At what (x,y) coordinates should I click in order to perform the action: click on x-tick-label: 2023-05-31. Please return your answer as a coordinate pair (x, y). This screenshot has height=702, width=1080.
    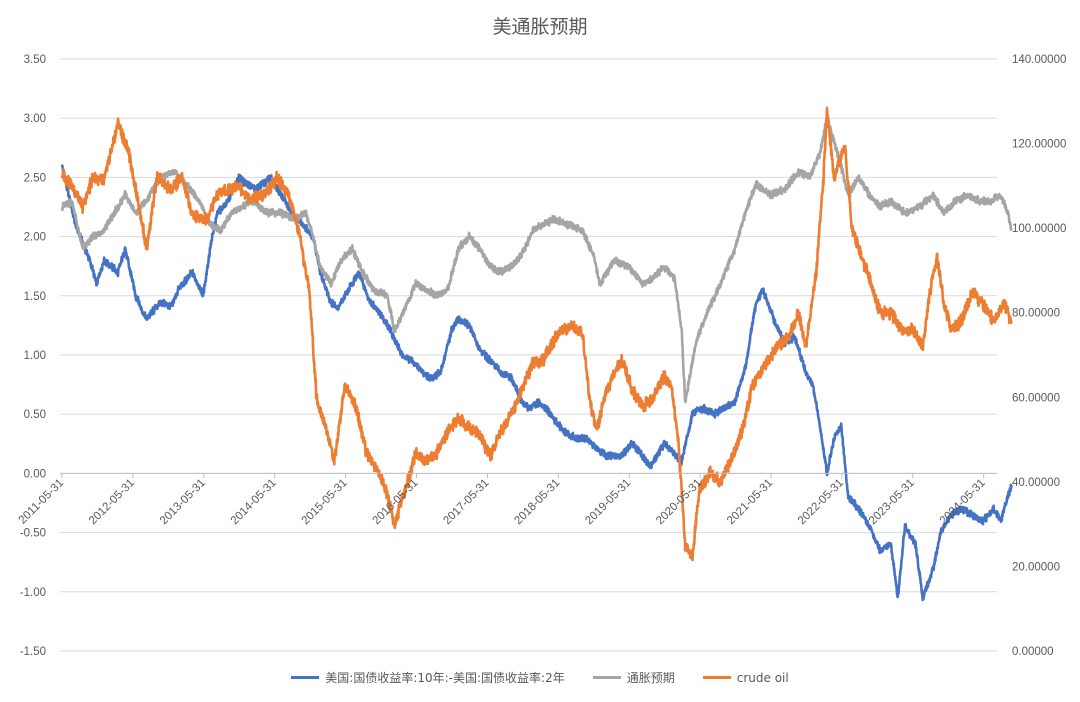
    Looking at the image, I should click on (892, 502).